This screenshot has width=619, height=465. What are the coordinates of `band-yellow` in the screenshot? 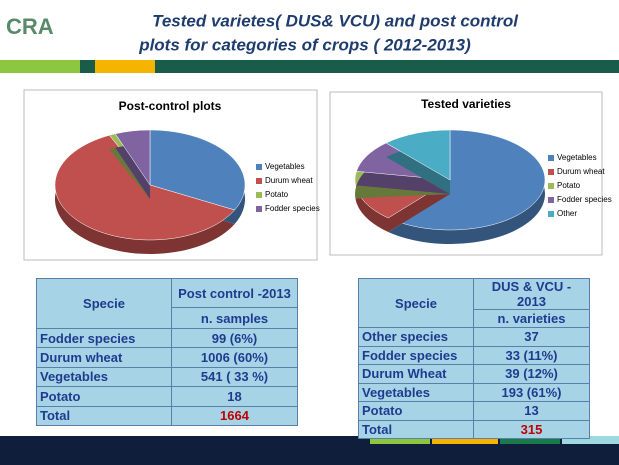 It's located at (125, 66).